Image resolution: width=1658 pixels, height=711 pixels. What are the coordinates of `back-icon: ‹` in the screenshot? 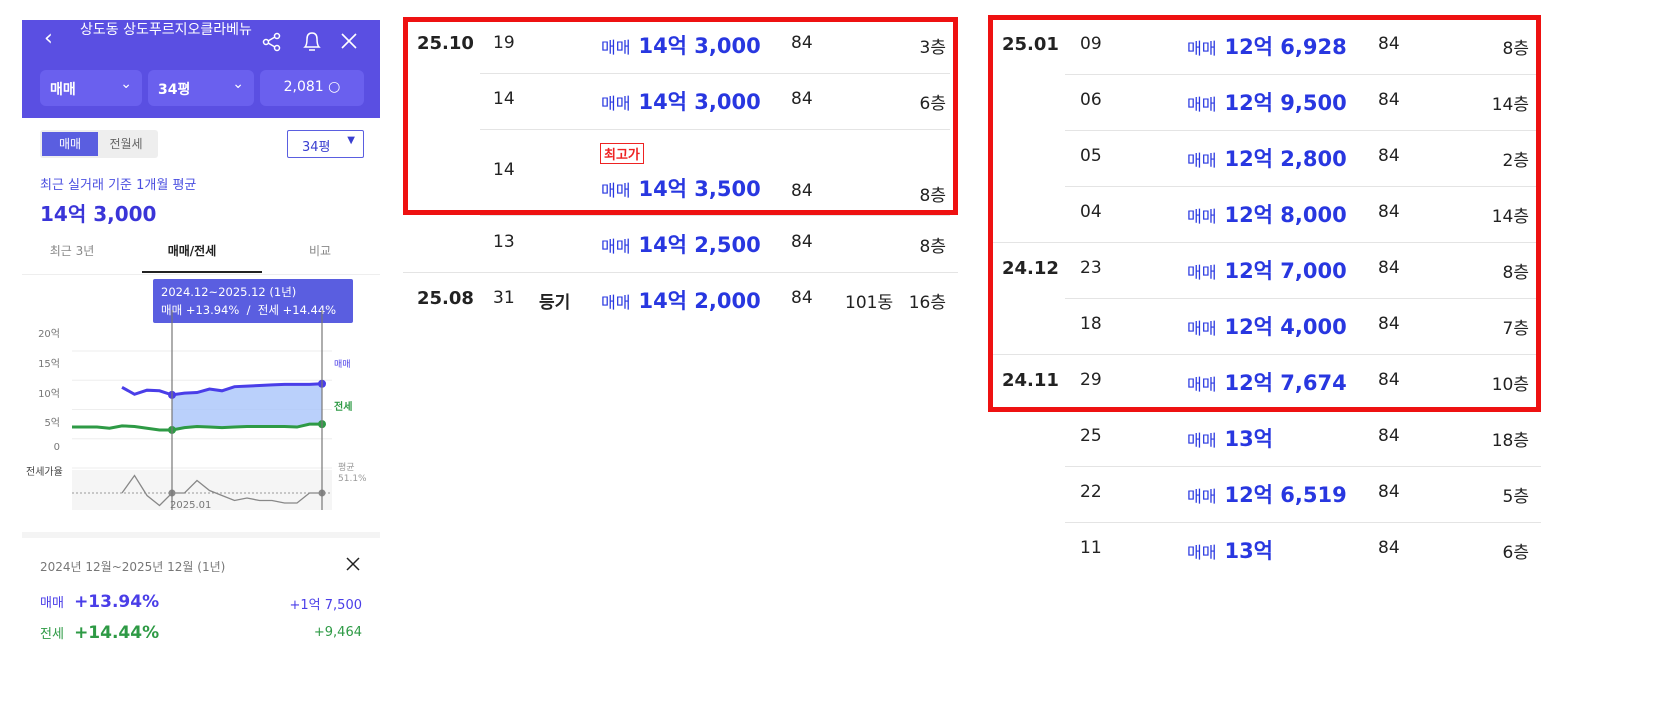 It's located at (48, 38).